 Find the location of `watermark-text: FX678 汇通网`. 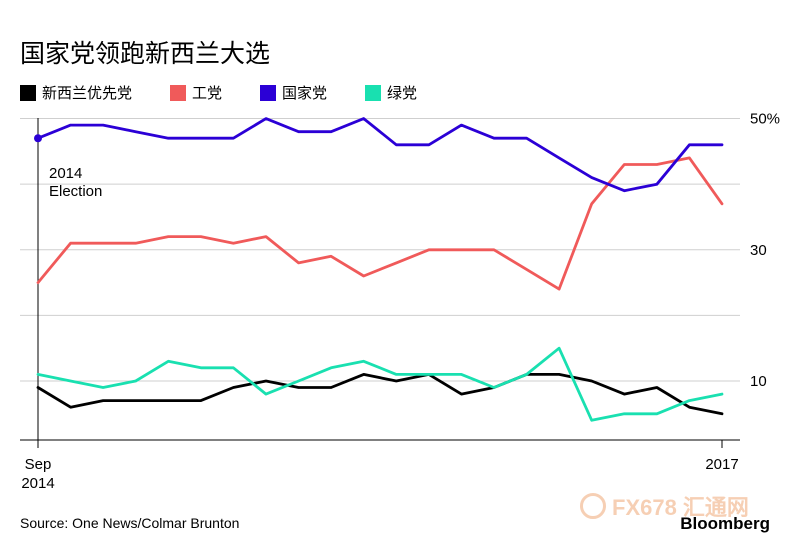

watermark-text: FX678 汇通网 is located at coordinates (680, 507).